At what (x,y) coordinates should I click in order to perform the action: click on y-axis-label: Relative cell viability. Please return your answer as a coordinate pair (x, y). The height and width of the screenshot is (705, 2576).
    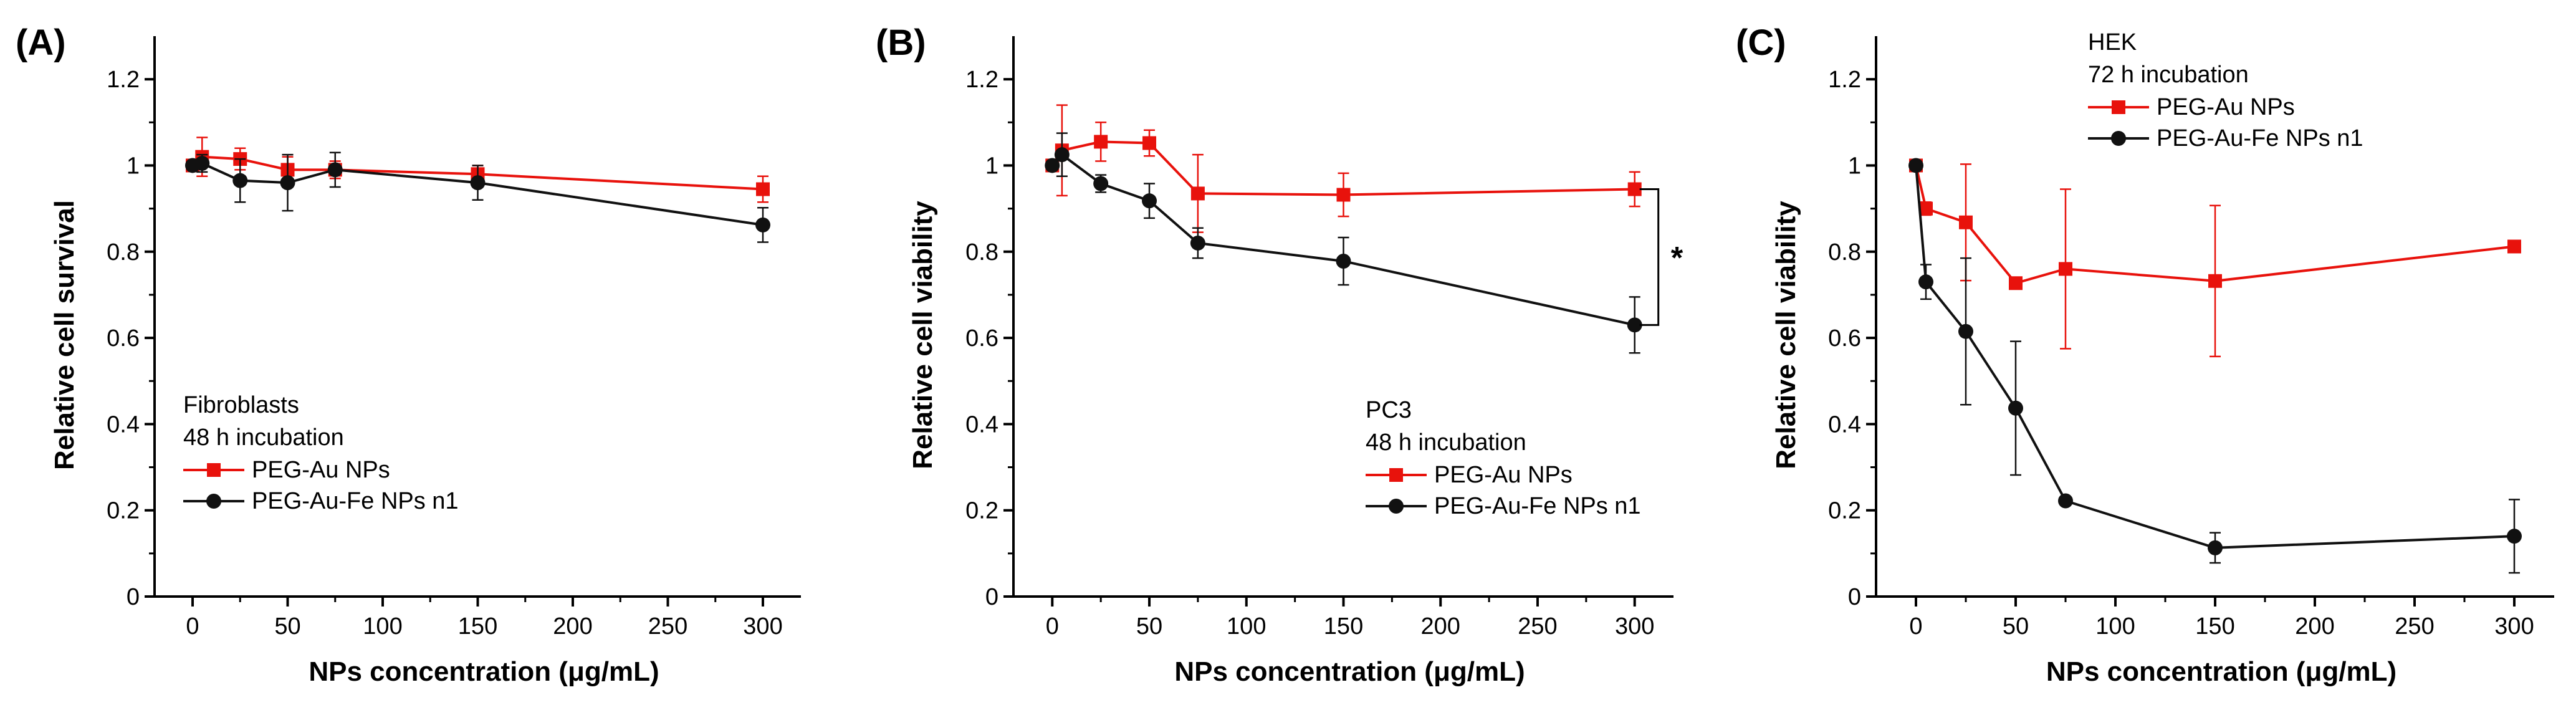
    Looking at the image, I should click on (1786, 335).